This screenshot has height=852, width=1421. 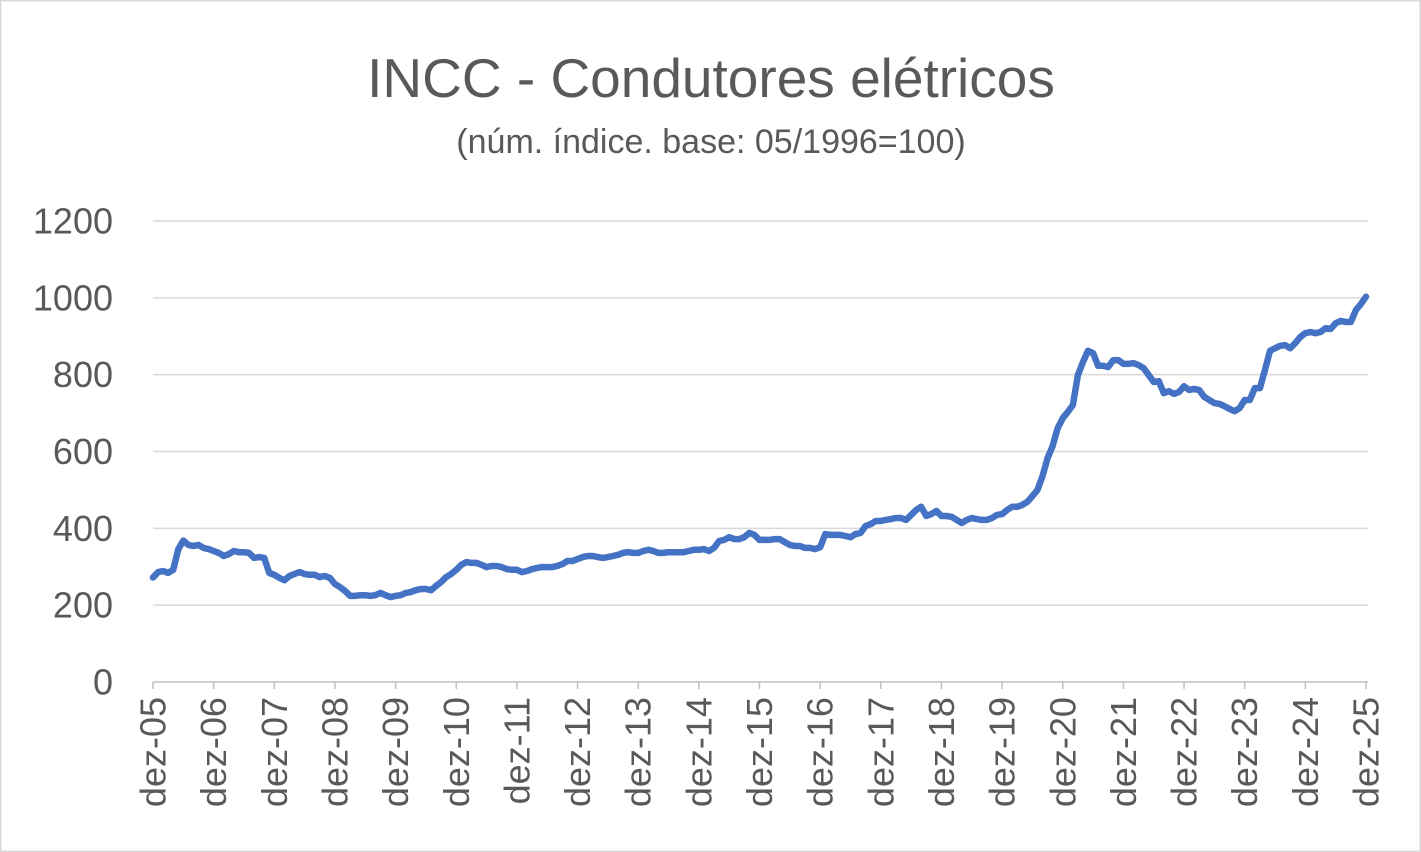 What do you see at coordinates (1062, 752) in the screenshot?
I see `x-tick-label: dez-20` at bounding box center [1062, 752].